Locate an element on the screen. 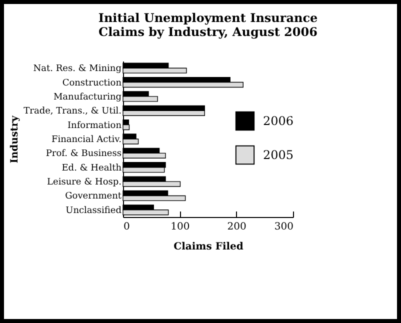 The image size is (401, 323). x-tick-label: 200 is located at coordinates (236, 227).